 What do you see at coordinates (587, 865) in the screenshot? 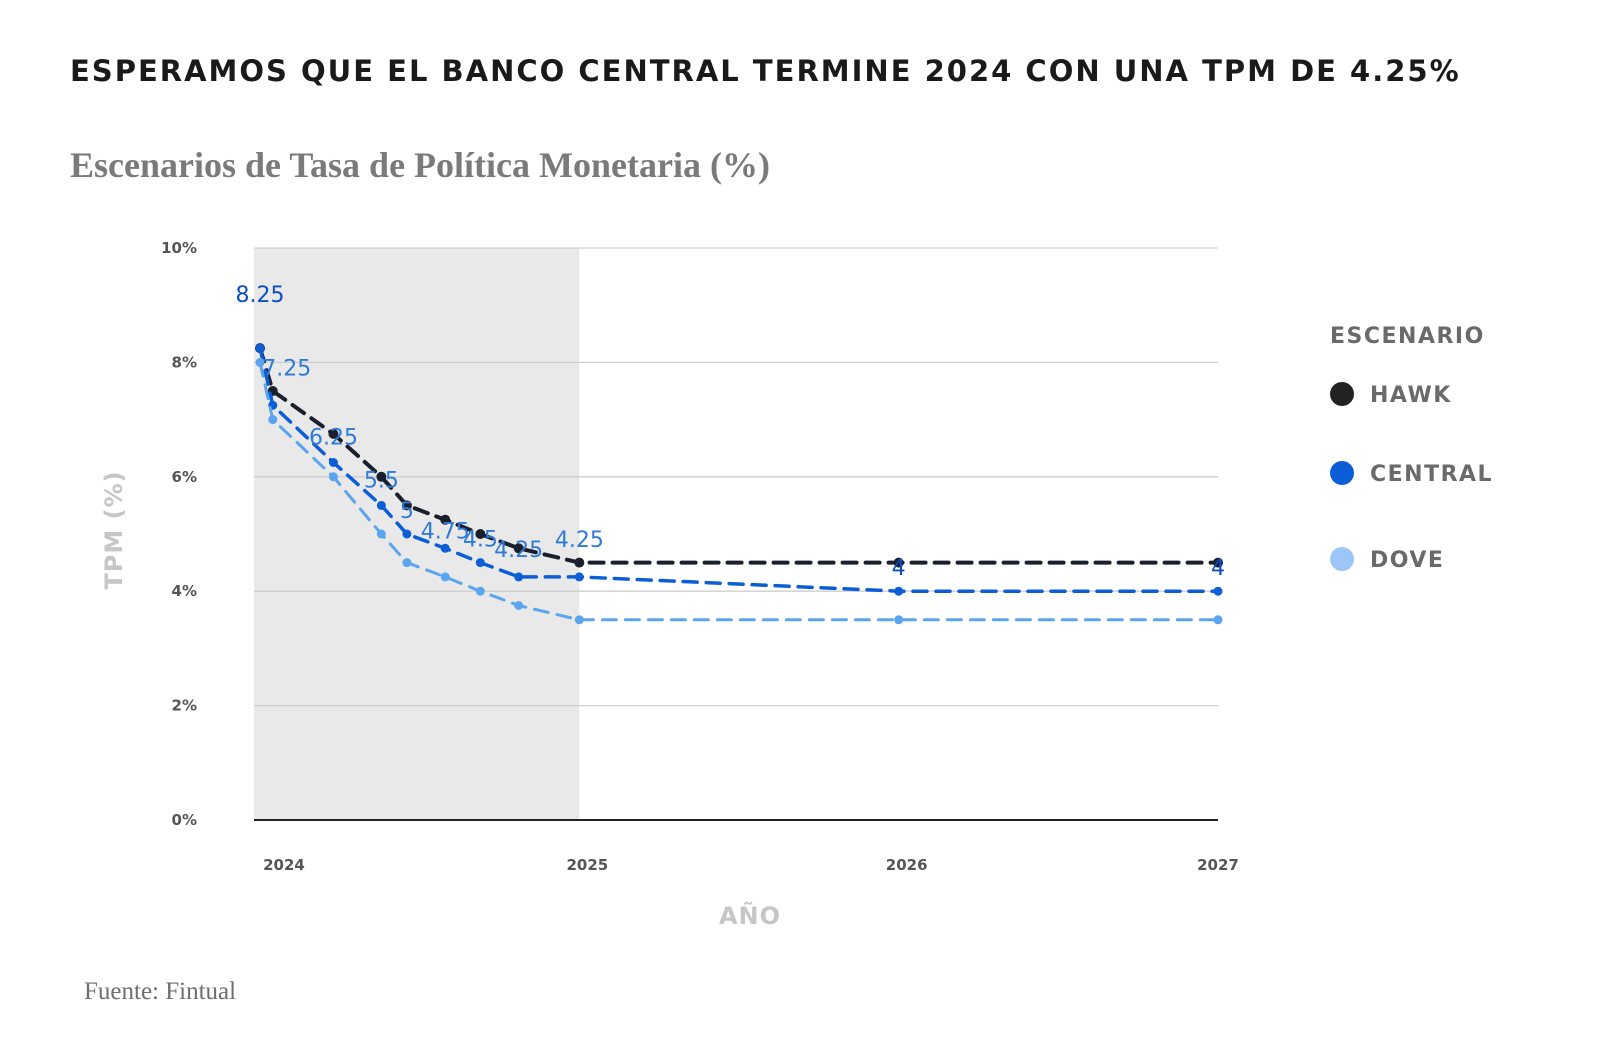
I see `x-tick-label: 2025` at bounding box center [587, 865].